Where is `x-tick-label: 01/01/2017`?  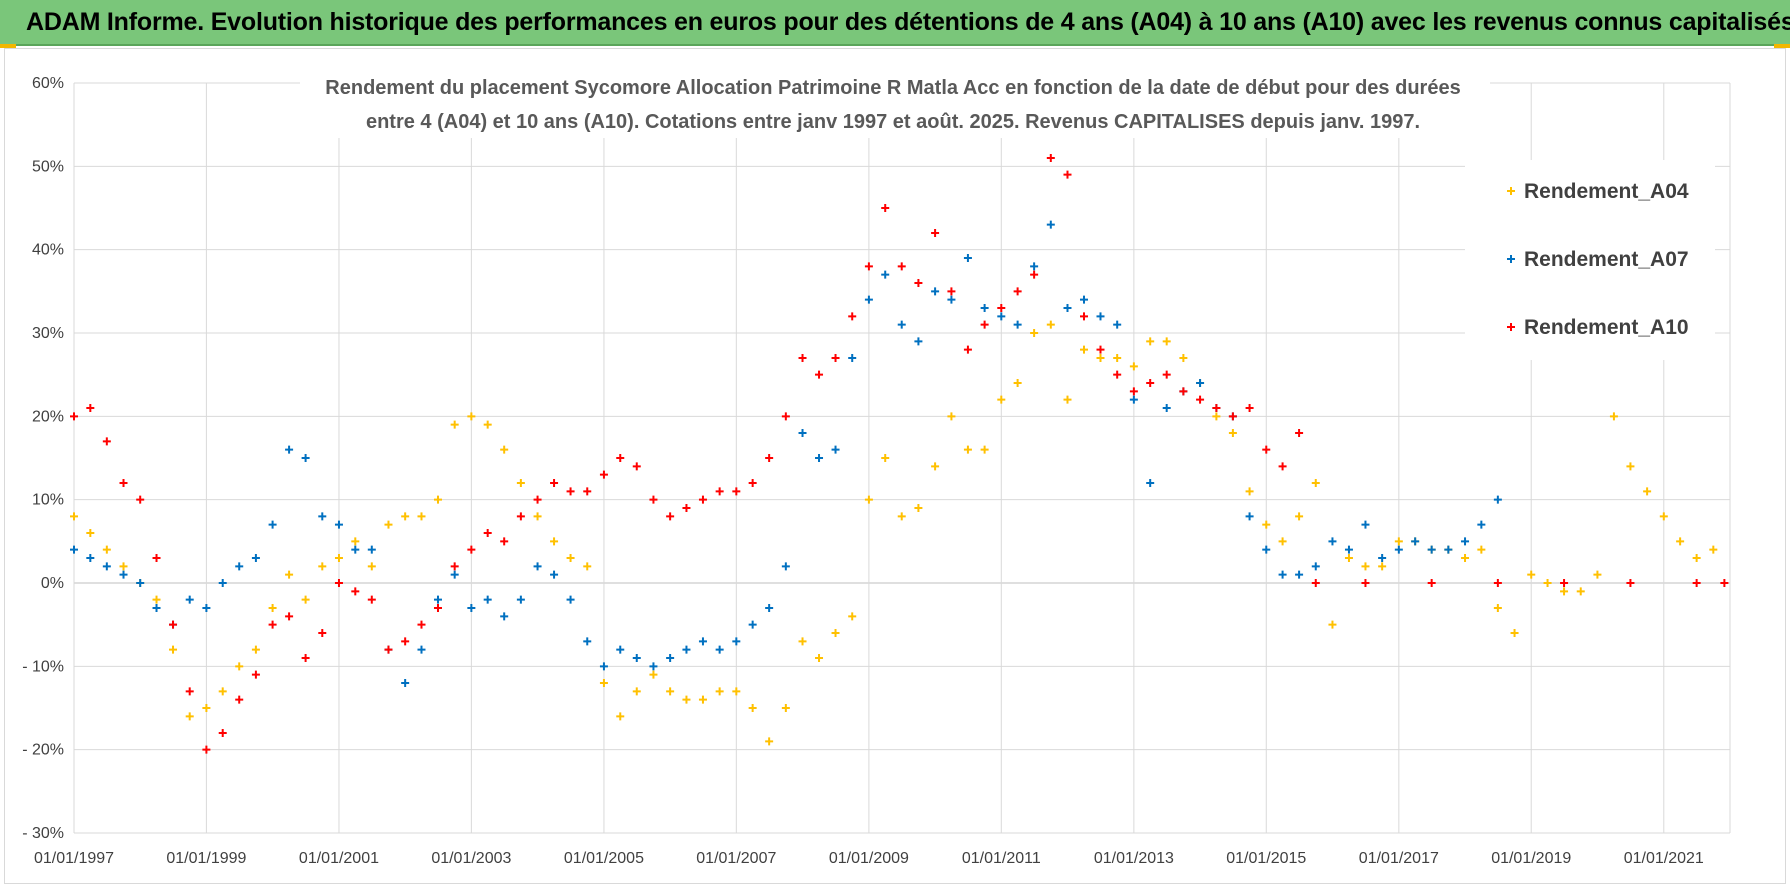
x-tick-label: 01/01/2017 is located at coordinates (1399, 858).